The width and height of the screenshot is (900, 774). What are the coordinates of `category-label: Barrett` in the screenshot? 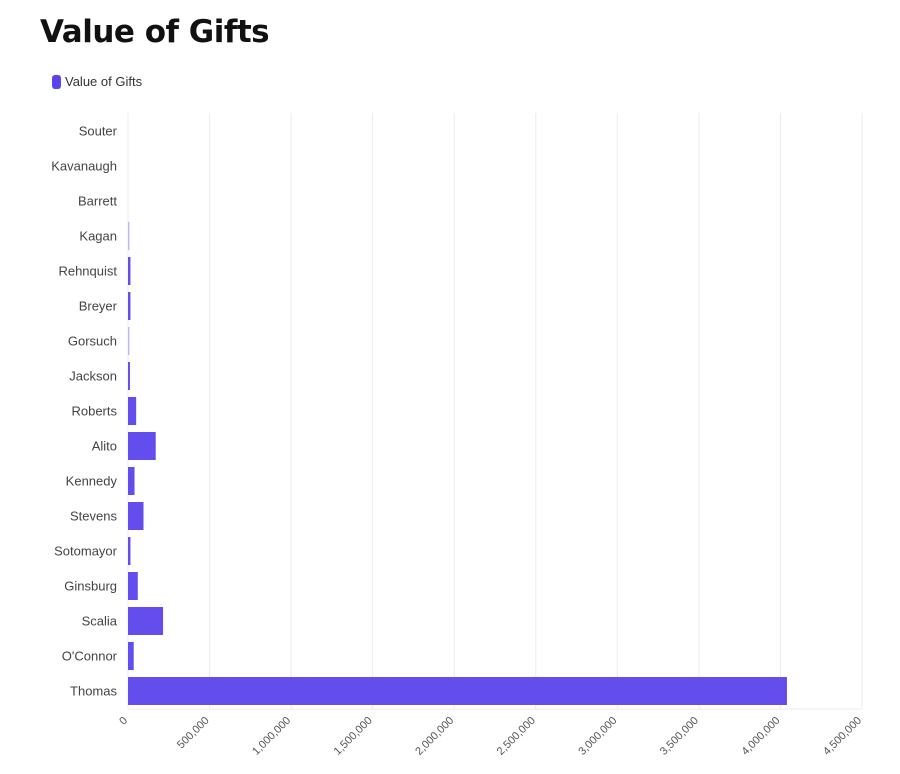 It's located at (97, 201).